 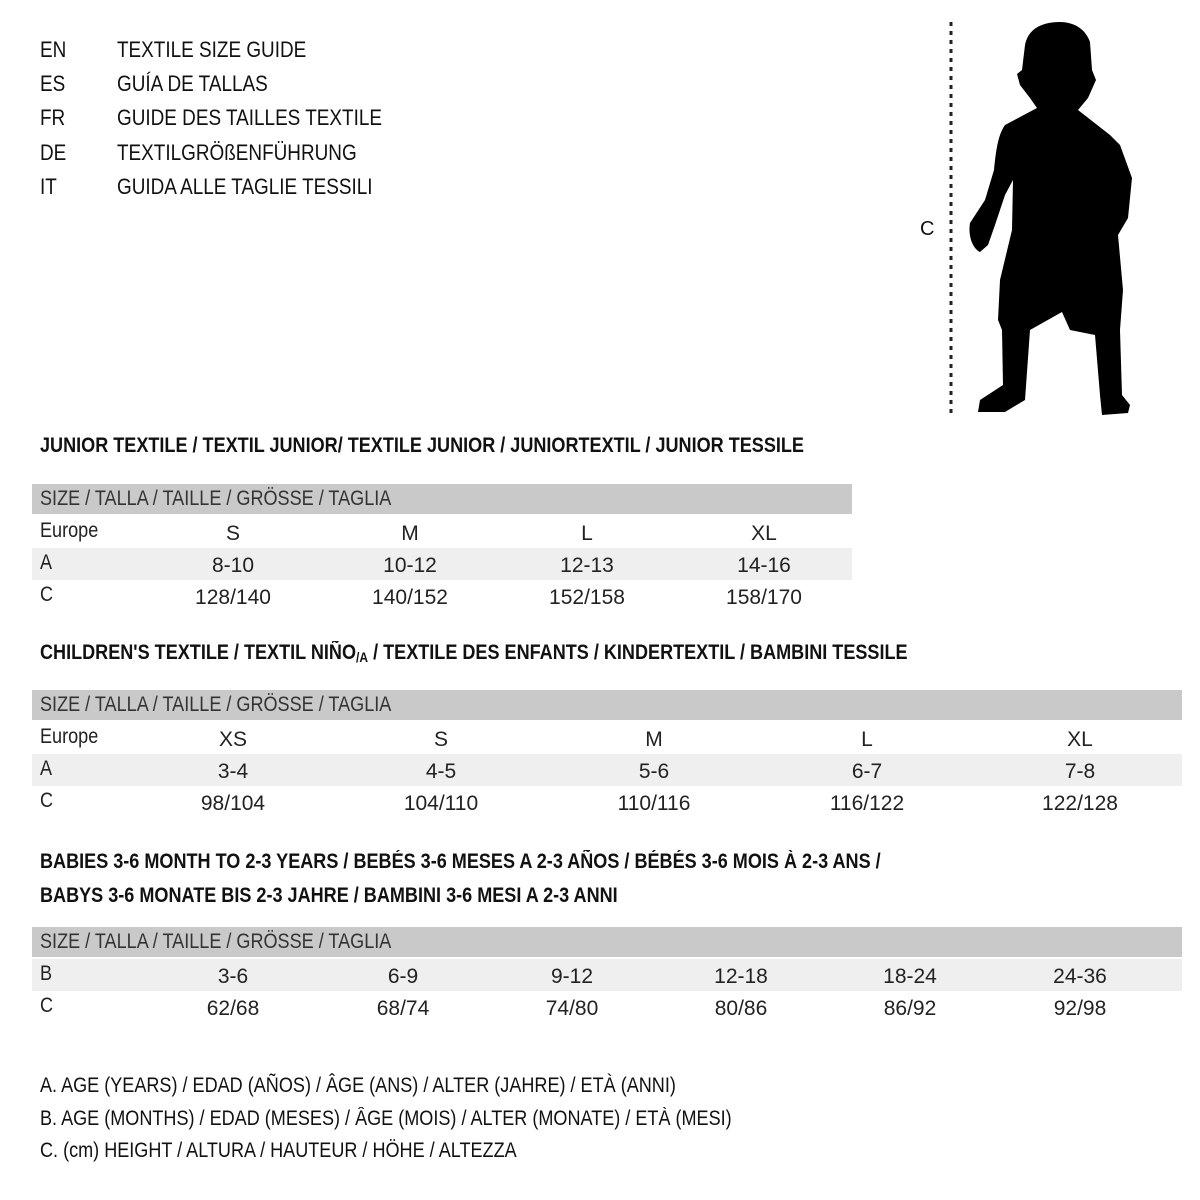 I want to click on table-row: A 8-10 10-12 12-13 14-16, so click(x=442, y=564).